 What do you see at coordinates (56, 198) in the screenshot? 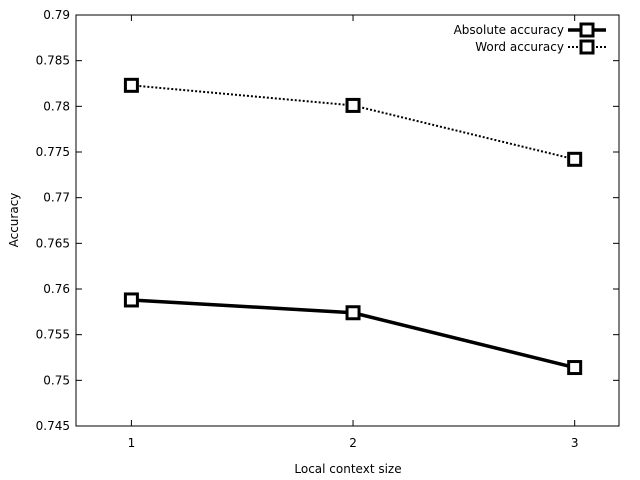
I see `y-tick-label: 0.77` at bounding box center [56, 198].